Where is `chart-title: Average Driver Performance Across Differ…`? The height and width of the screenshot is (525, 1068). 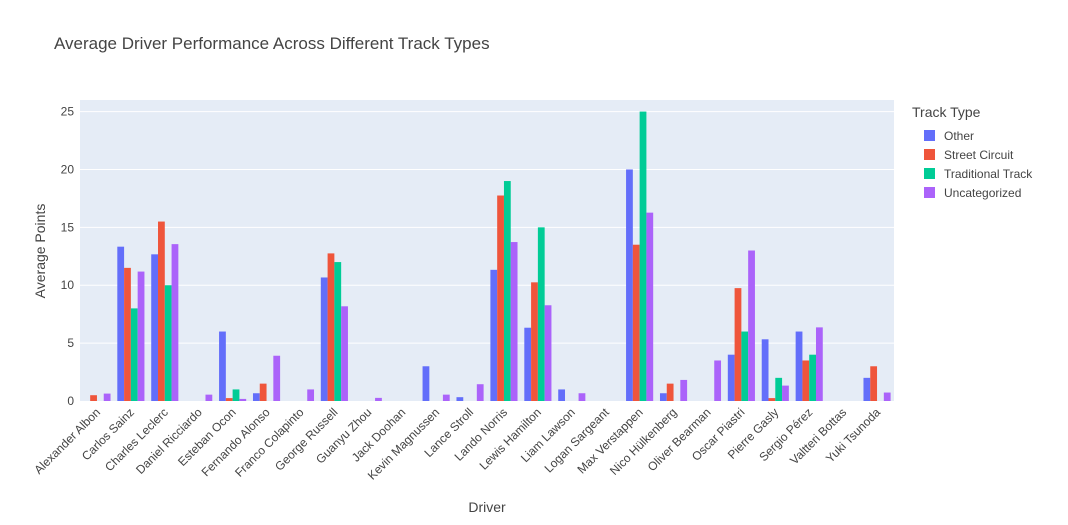
chart-title: Average Driver Performance Across Differ… is located at coordinates (272, 43).